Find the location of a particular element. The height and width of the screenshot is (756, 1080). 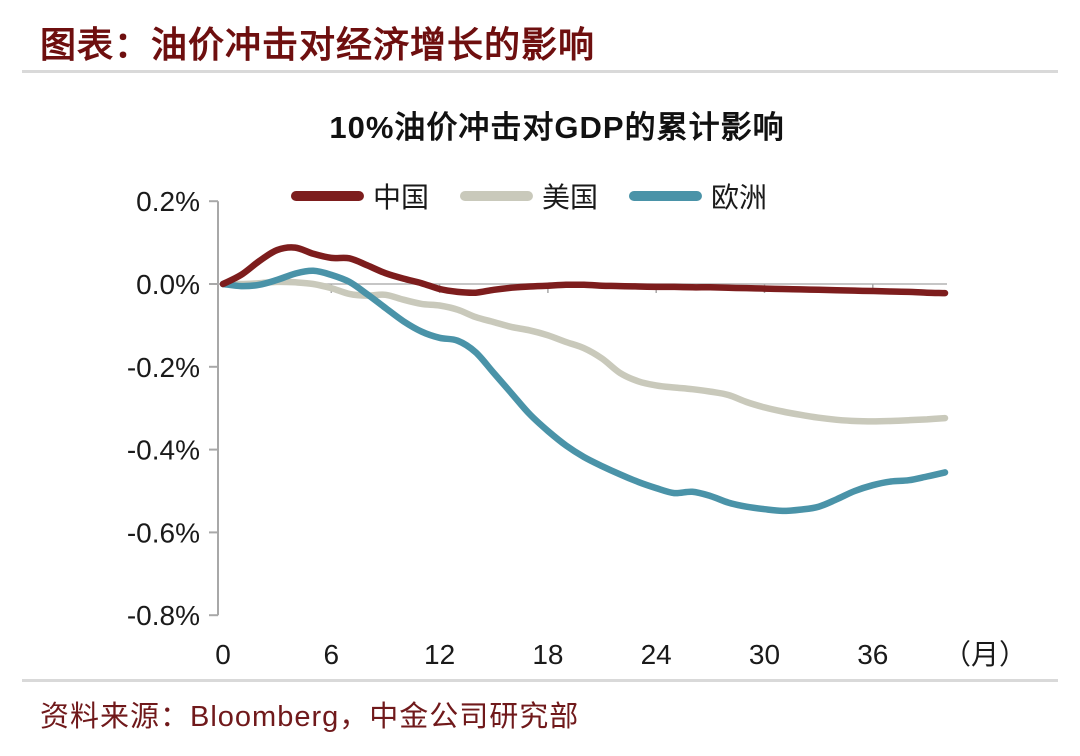

y-tick-label: -0.2% is located at coordinates (163, 367).